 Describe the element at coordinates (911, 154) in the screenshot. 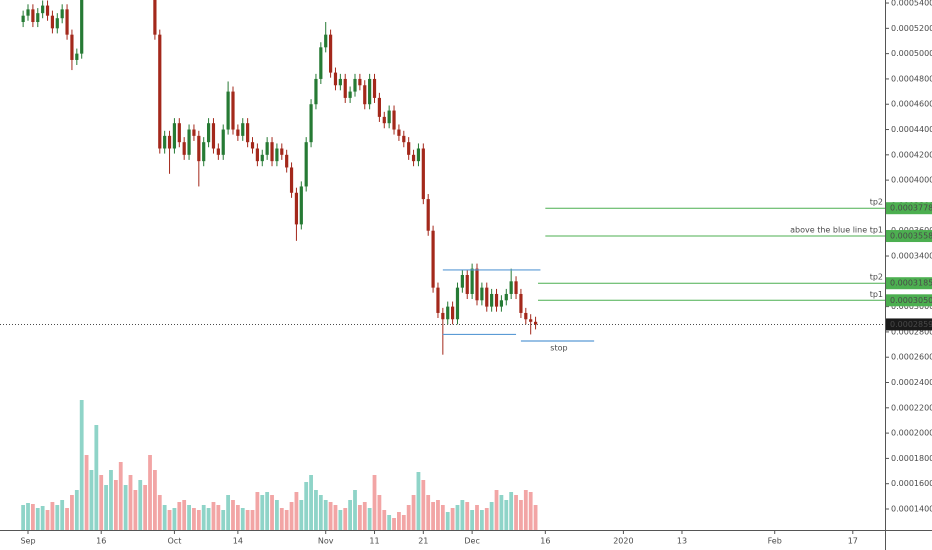

I see `y-tick-label: 0.0004200` at that location.